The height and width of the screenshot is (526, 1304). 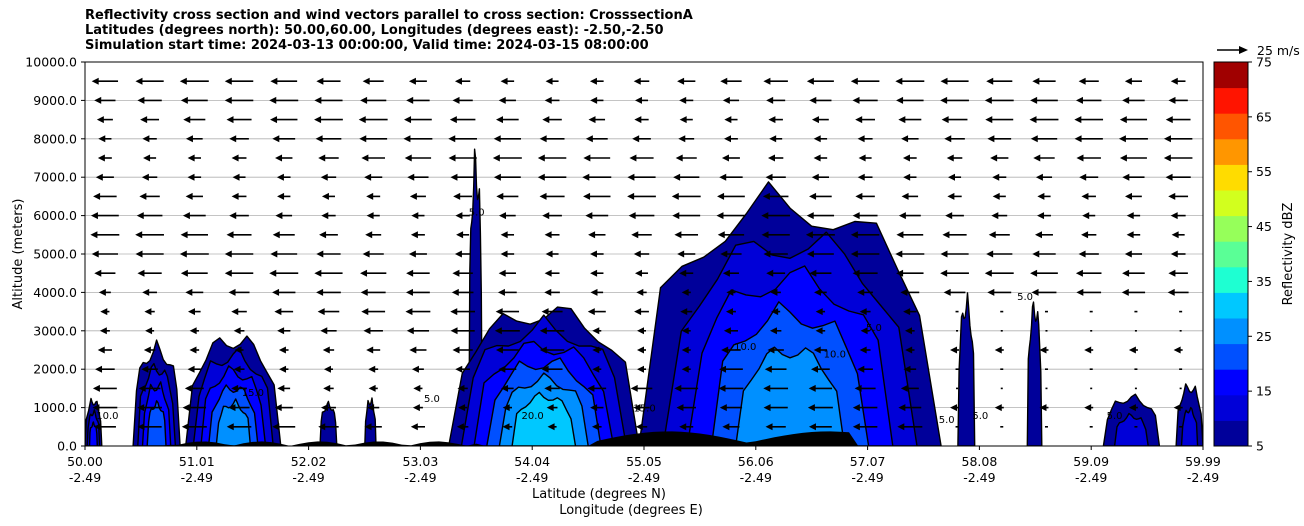 I want to click on x-tick-label-lon: -2.49, so click(x=644, y=477).